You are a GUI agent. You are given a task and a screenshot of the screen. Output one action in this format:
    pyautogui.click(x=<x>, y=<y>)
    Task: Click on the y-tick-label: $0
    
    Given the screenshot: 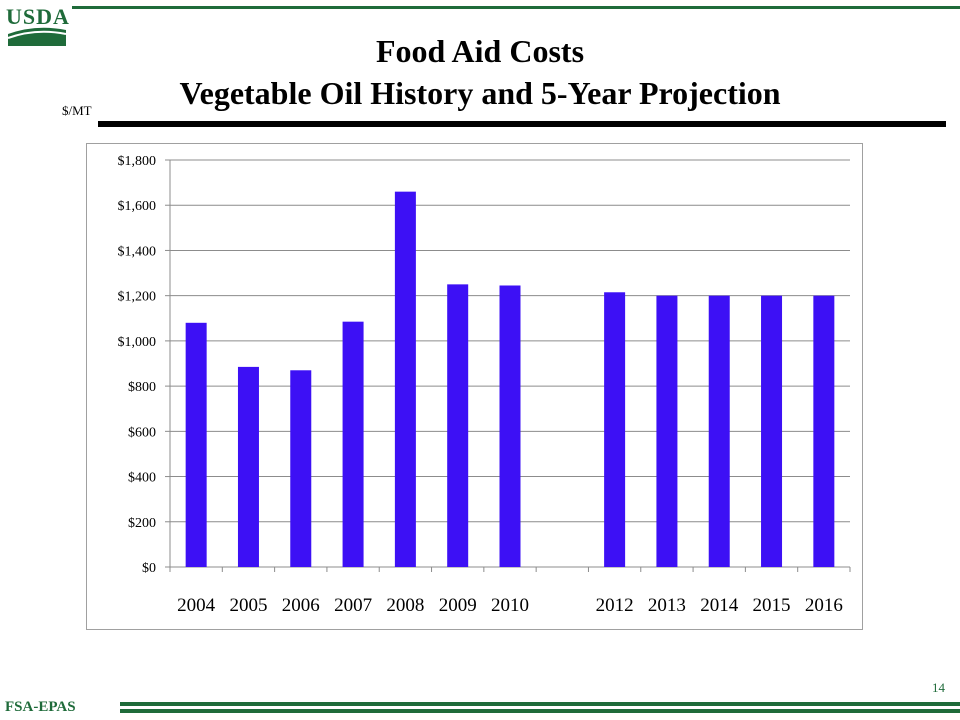 What is the action you would take?
    pyautogui.click(x=149, y=568)
    